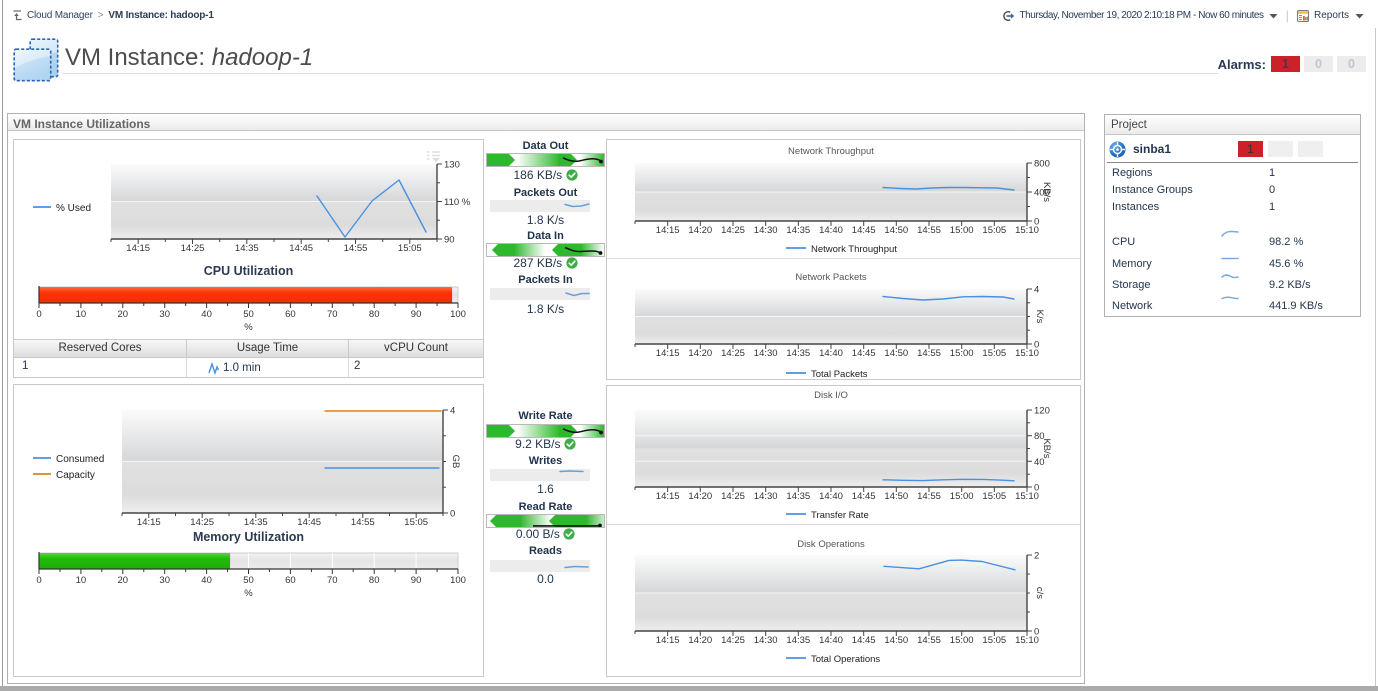  What do you see at coordinates (831, 277) in the screenshot?
I see `svg-text: Network Packets` at bounding box center [831, 277].